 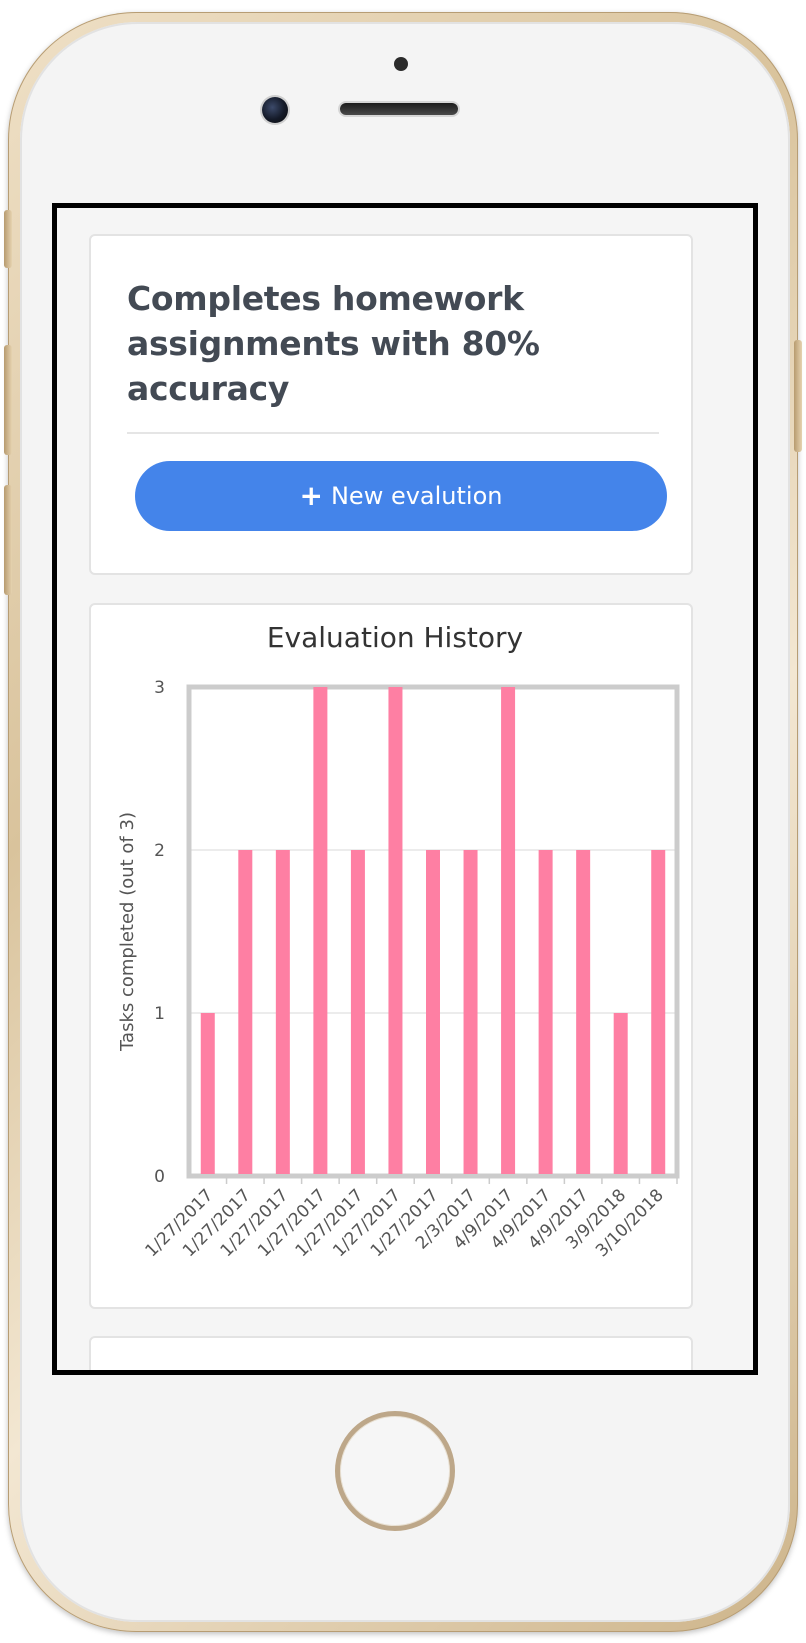 I want to click on y-axis-title: Tasks completed (out of 3), so click(x=127, y=932).